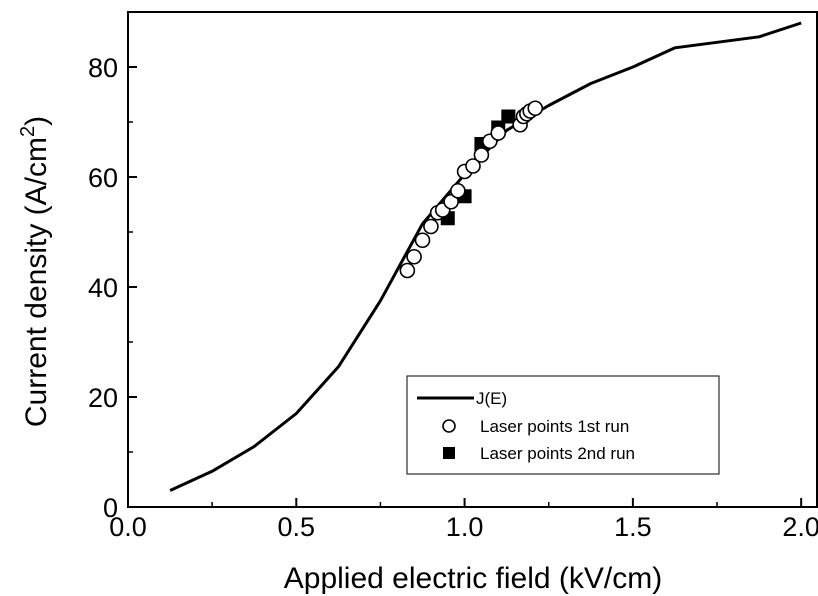 This screenshot has height=596, width=818. I want to click on legend-swatch-circle, so click(449, 426).